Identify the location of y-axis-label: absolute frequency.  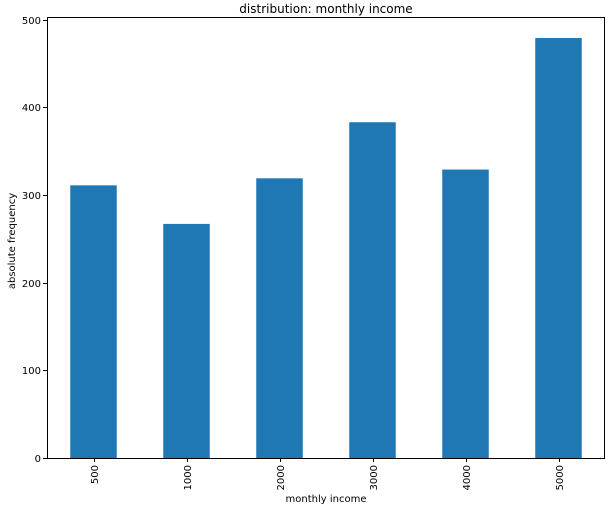
(12, 241).